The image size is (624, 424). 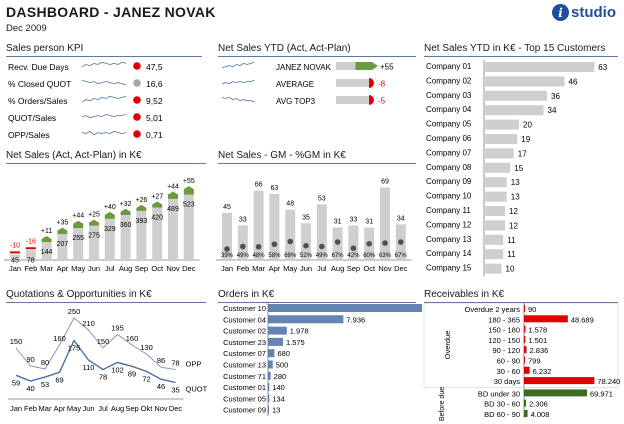 What do you see at coordinates (78, 238) in the screenshot?
I see `netsales-value: 255` at bounding box center [78, 238].